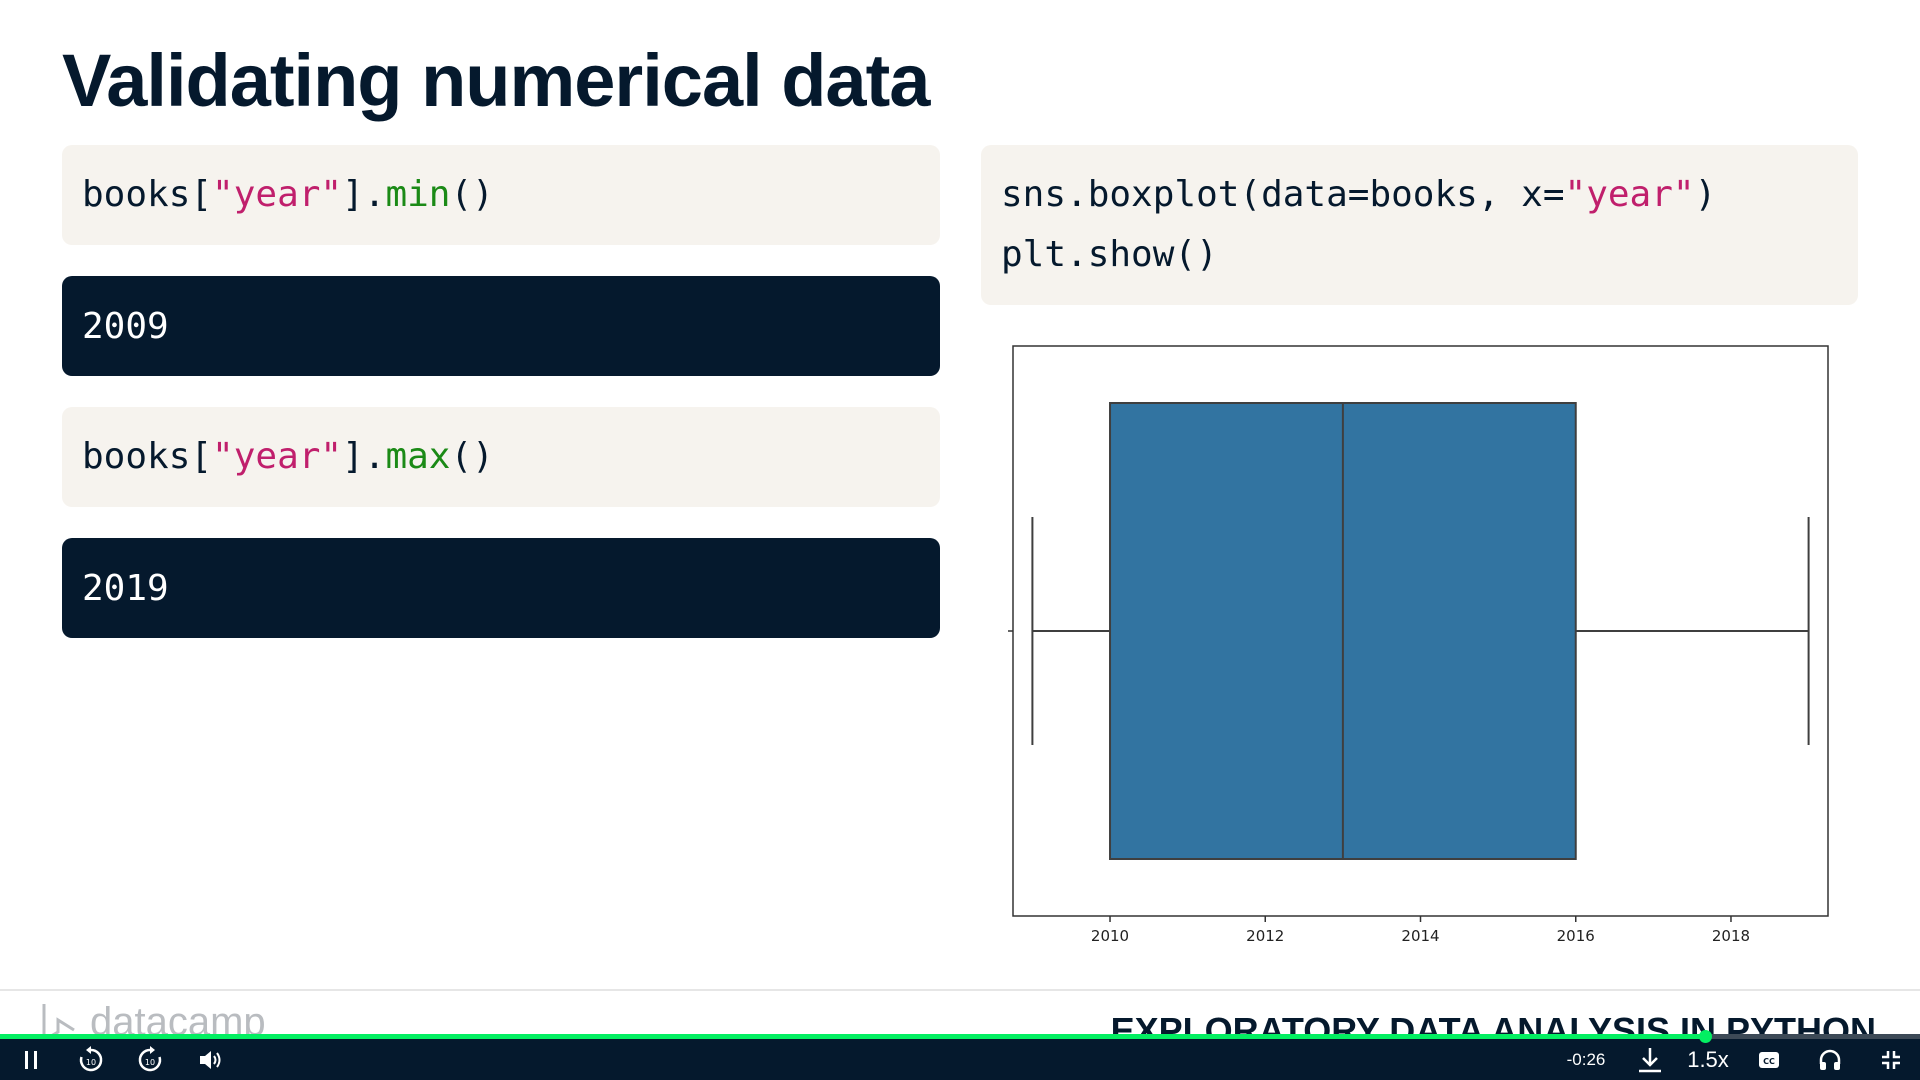 The height and width of the screenshot is (1080, 1920). What do you see at coordinates (1283, 194) in the screenshot?
I see `code-token: sns.boxplot(data=books, x=` at bounding box center [1283, 194].